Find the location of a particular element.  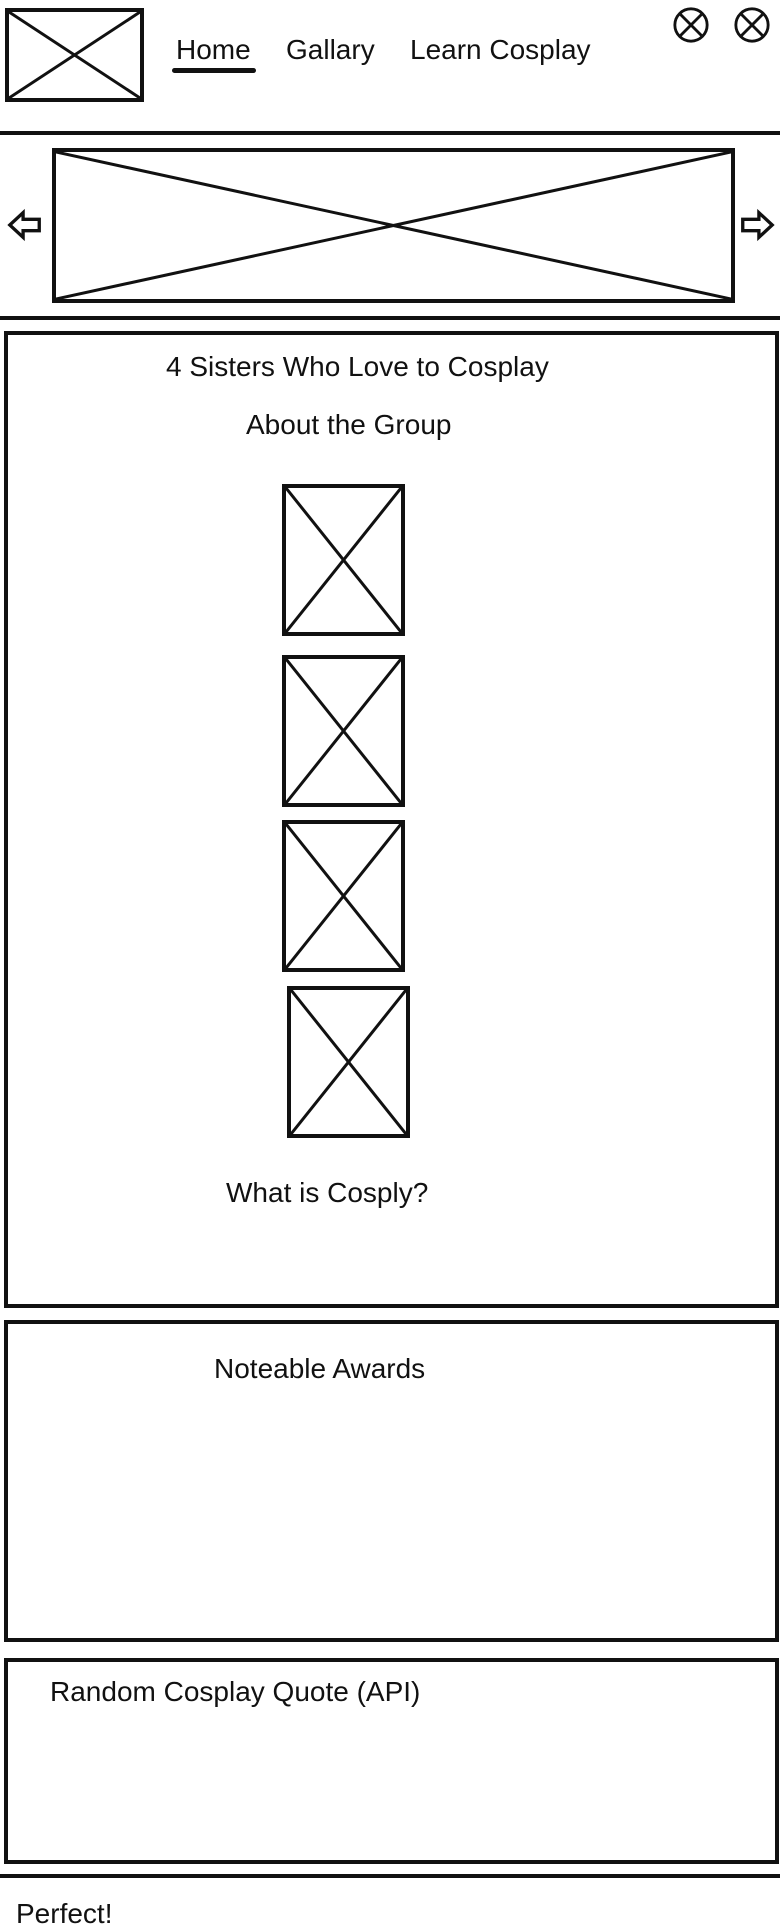

arrow-left-icon is located at coordinates (25, 225).